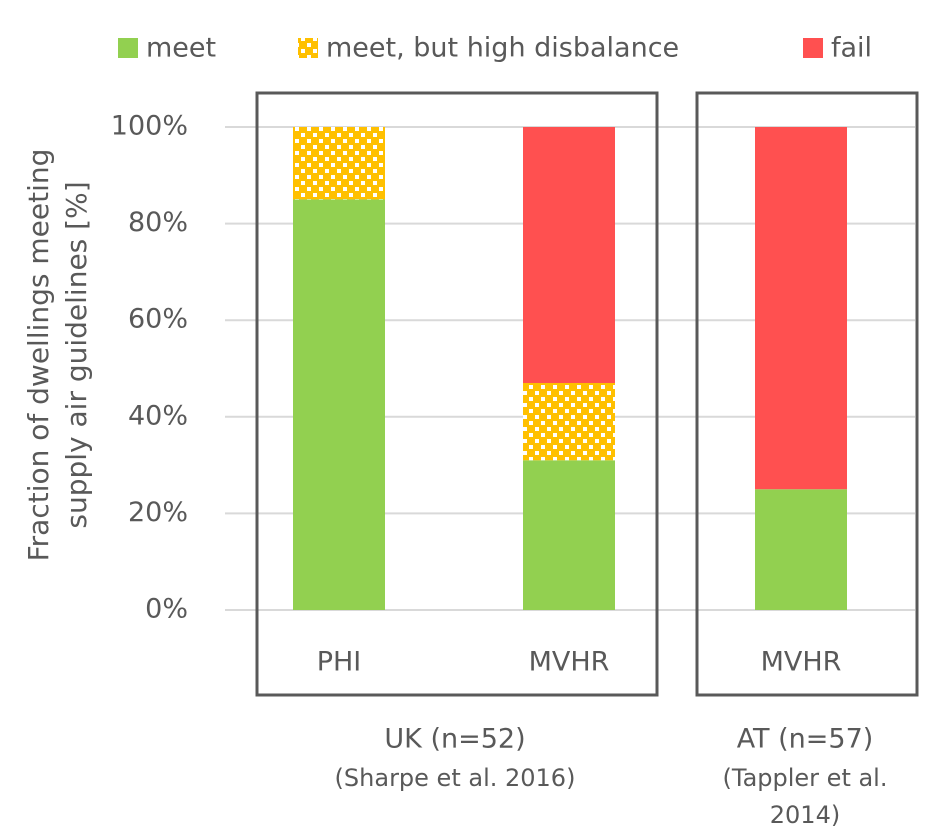 This screenshot has width=938, height=839. What do you see at coordinates (181, 48) in the screenshot?
I see `legend-label: meet` at bounding box center [181, 48].